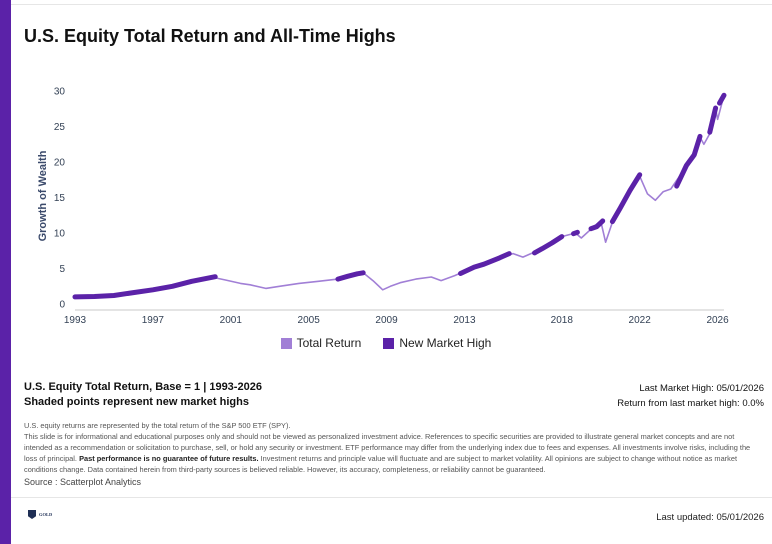 The height and width of the screenshot is (544, 772). What do you see at coordinates (62, 305) in the screenshot?
I see `y-tick-label: 0` at bounding box center [62, 305].